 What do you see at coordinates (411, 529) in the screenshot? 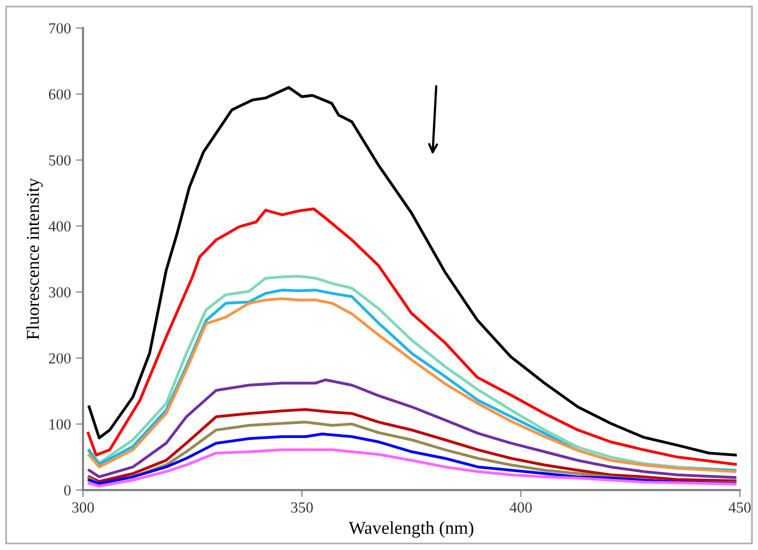
I see `x-axis-title: Wavelength (nm)` at bounding box center [411, 529].